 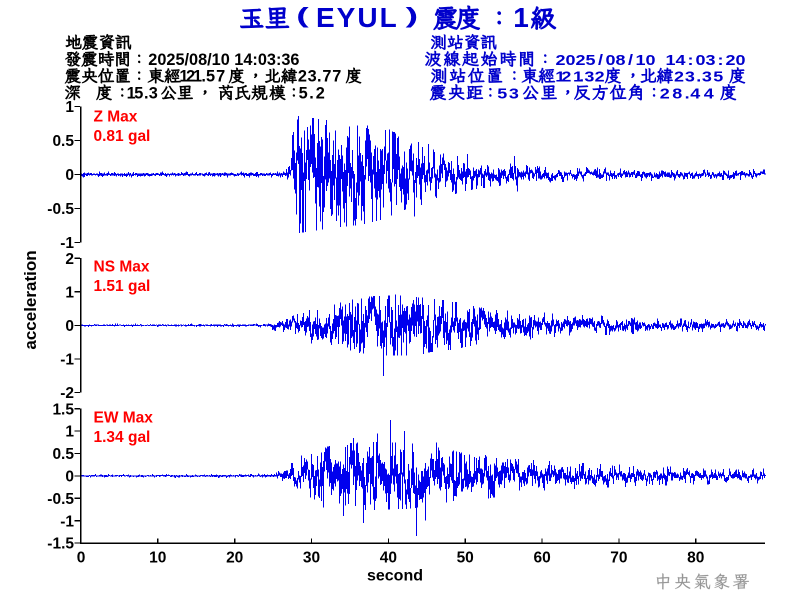 I want to click on svg-text: EW Max, so click(x=124, y=417).